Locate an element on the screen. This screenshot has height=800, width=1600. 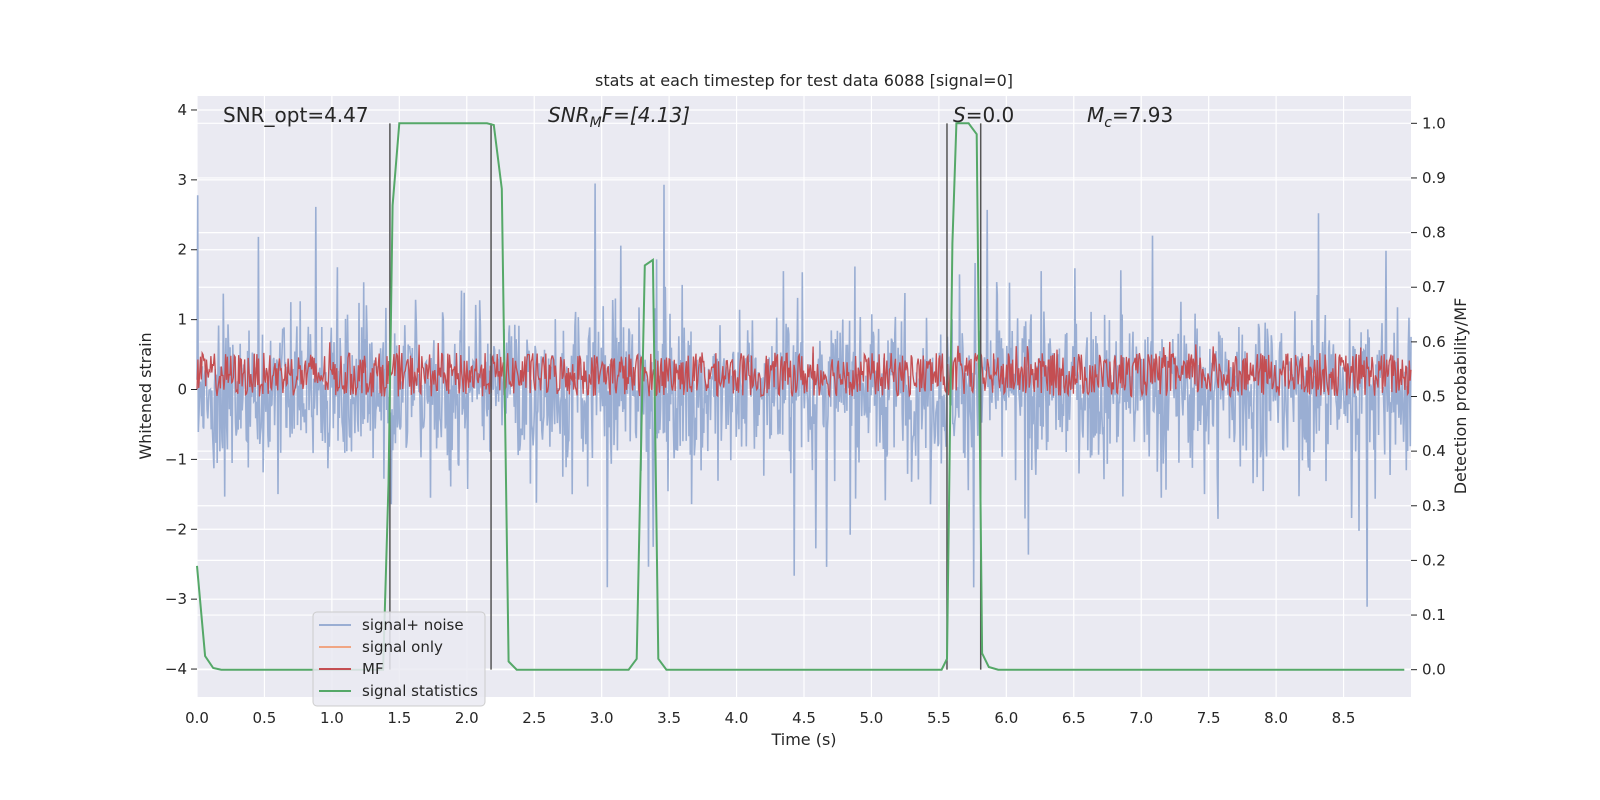
annotation-s-base: S is located at coordinates (959, 115).